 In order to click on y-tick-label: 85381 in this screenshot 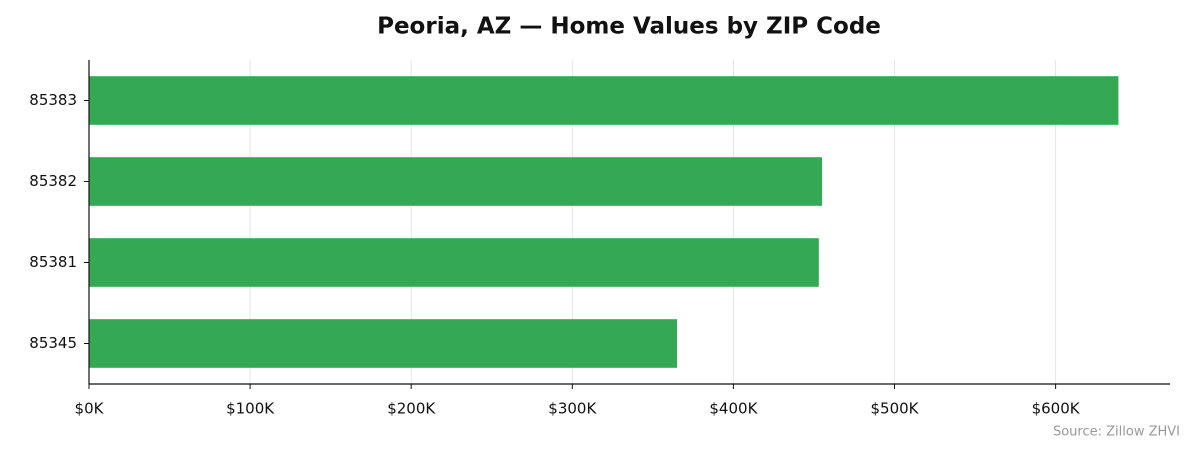, I will do `click(53, 262)`.